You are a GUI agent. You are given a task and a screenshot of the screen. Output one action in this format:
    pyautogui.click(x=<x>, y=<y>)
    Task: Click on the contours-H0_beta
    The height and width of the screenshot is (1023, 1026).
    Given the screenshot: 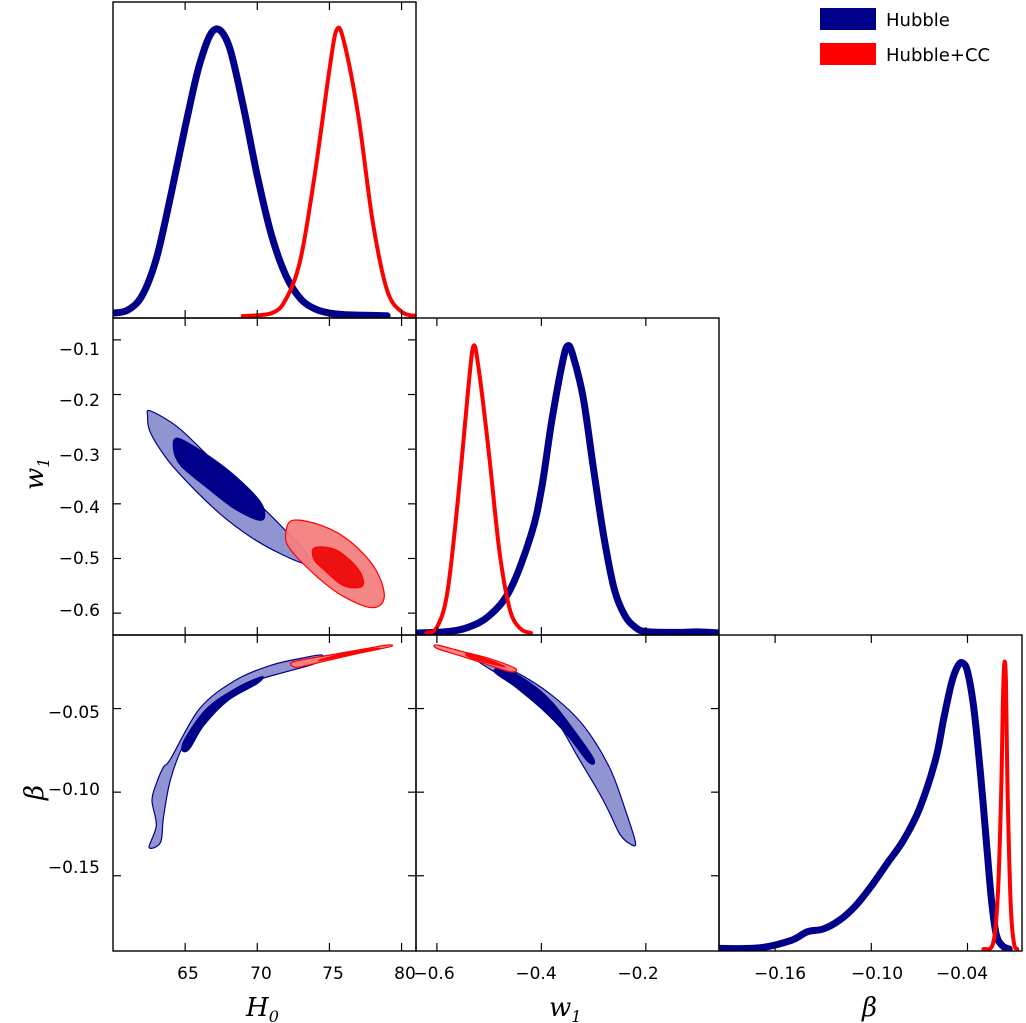 What is the action you would take?
    pyautogui.click(x=271, y=747)
    